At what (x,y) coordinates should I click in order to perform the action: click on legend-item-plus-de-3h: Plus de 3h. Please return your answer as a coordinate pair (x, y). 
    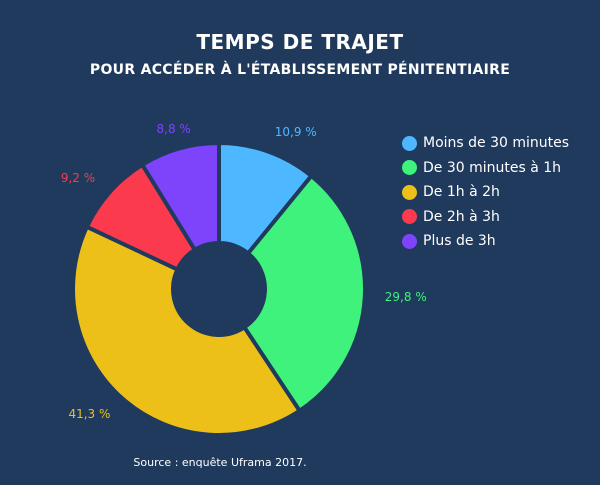
    Looking at the image, I should click on (485, 241).